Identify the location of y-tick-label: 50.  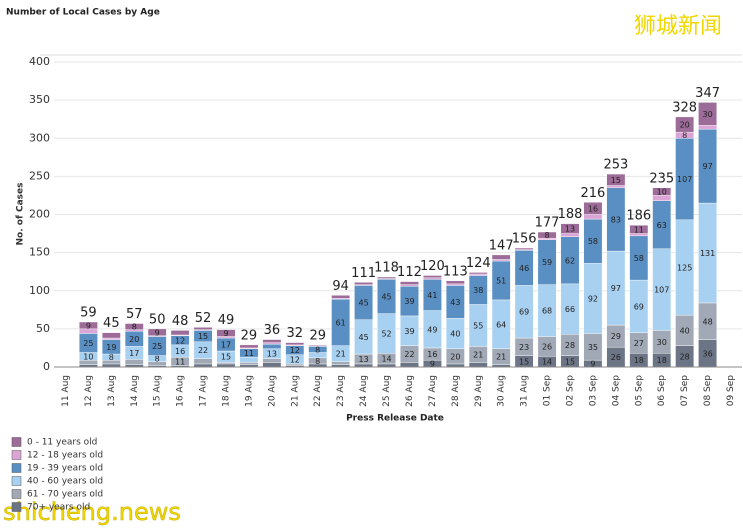
(43, 328).